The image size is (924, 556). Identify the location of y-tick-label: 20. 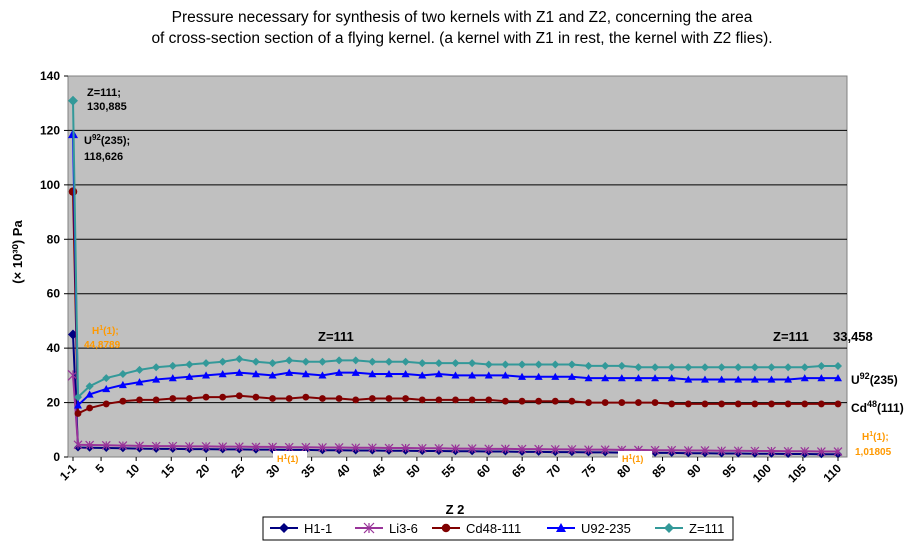
(54, 403).